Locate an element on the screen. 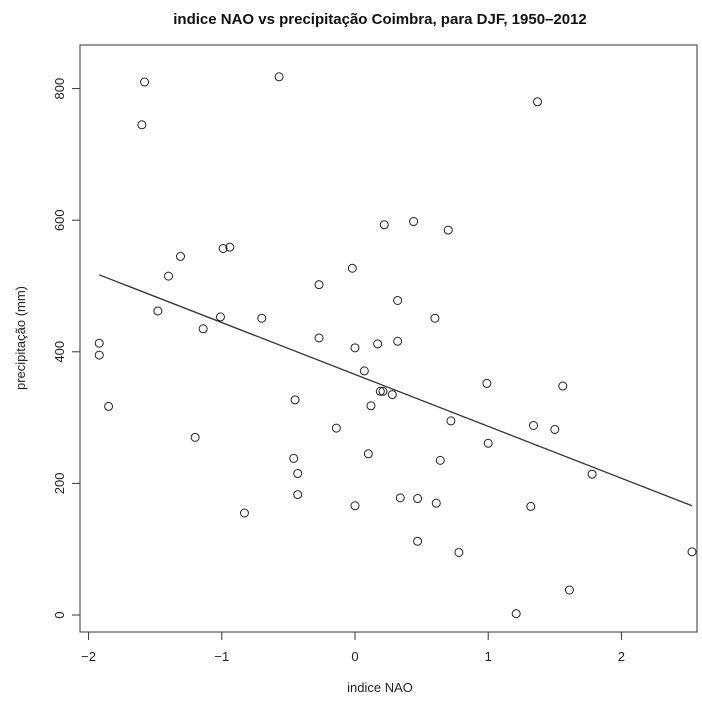 The image size is (702, 703). x-axis-label: indice NAO is located at coordinates (380, 687).